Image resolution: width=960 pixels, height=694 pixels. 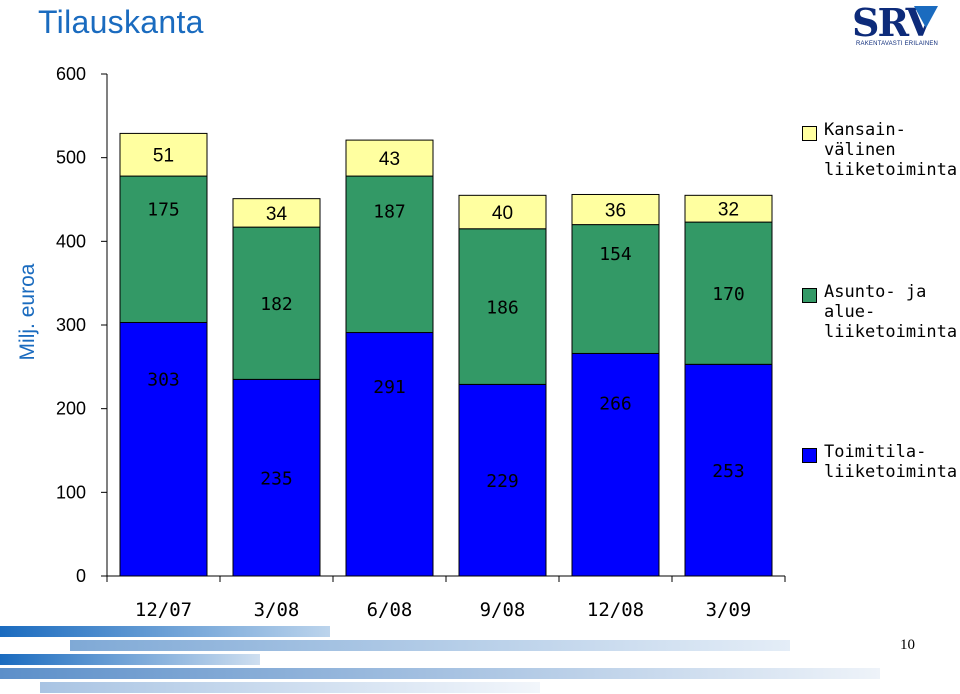 What do you see at coordinates (729, 610) in the screenshot?
I see `x-tick-label: 3/09` at bounding box center [729, 610].